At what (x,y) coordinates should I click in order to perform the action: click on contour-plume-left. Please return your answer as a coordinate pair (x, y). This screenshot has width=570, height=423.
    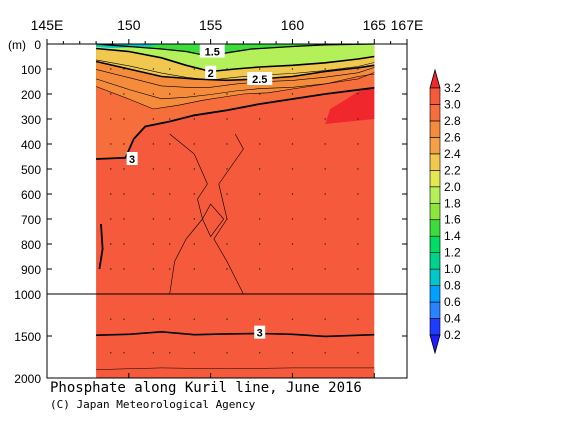
    Looking at the image, I should click on (188, 214).